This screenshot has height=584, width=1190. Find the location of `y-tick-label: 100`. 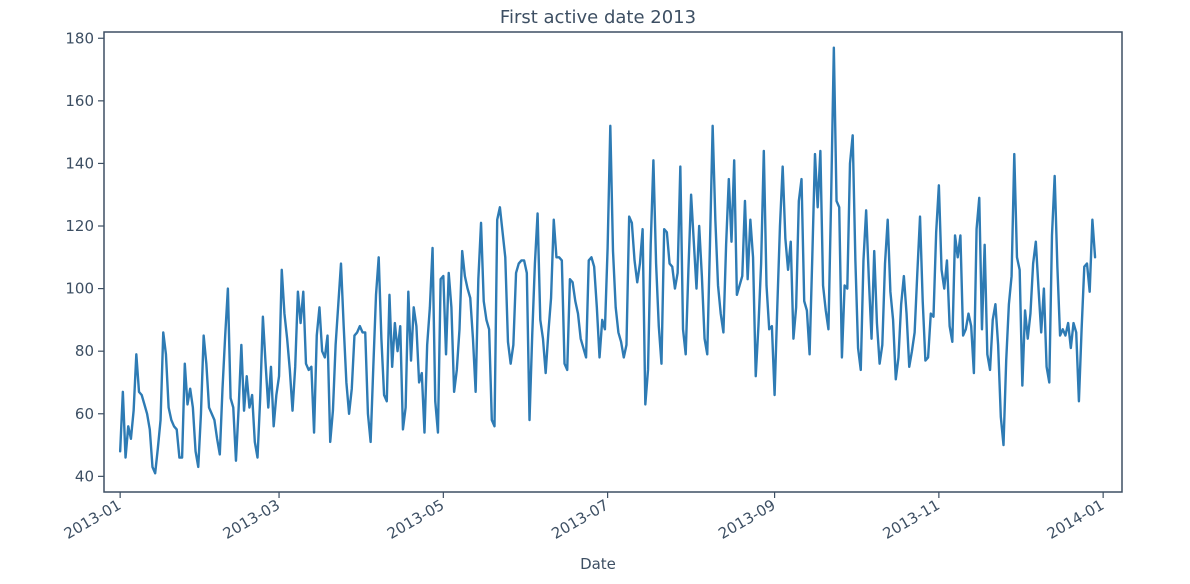

y-tick-label: 100 is located at coordinates (79, 289).